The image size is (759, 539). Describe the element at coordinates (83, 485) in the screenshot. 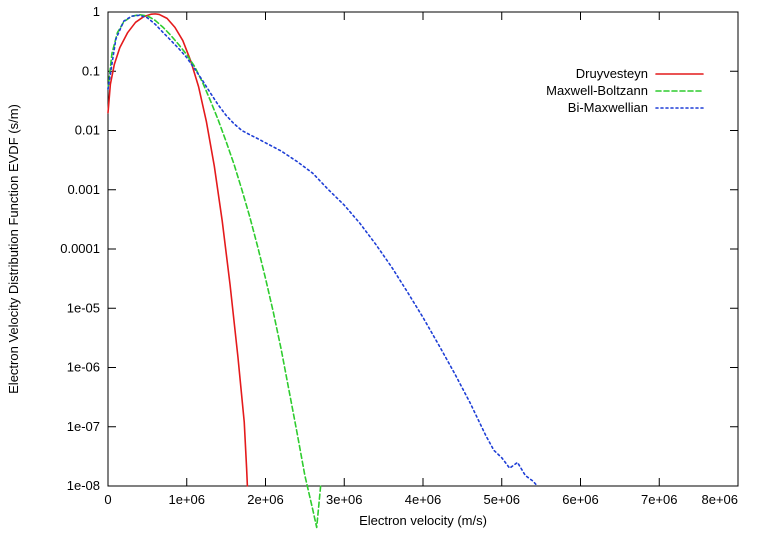

I see `y-tick-label: 1e-08` at that location.